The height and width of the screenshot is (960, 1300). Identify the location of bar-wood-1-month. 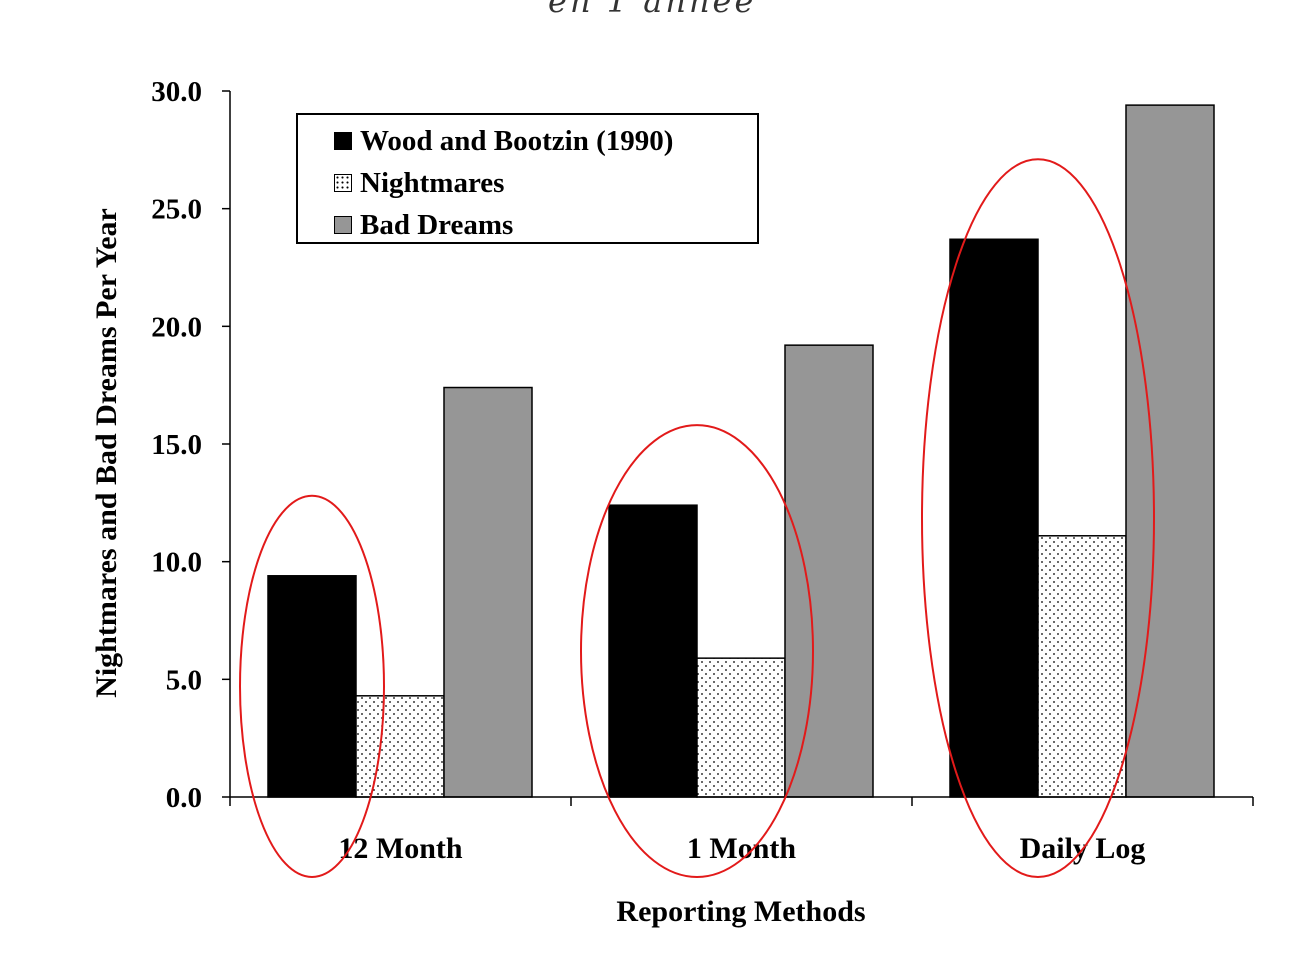
(653, 651).